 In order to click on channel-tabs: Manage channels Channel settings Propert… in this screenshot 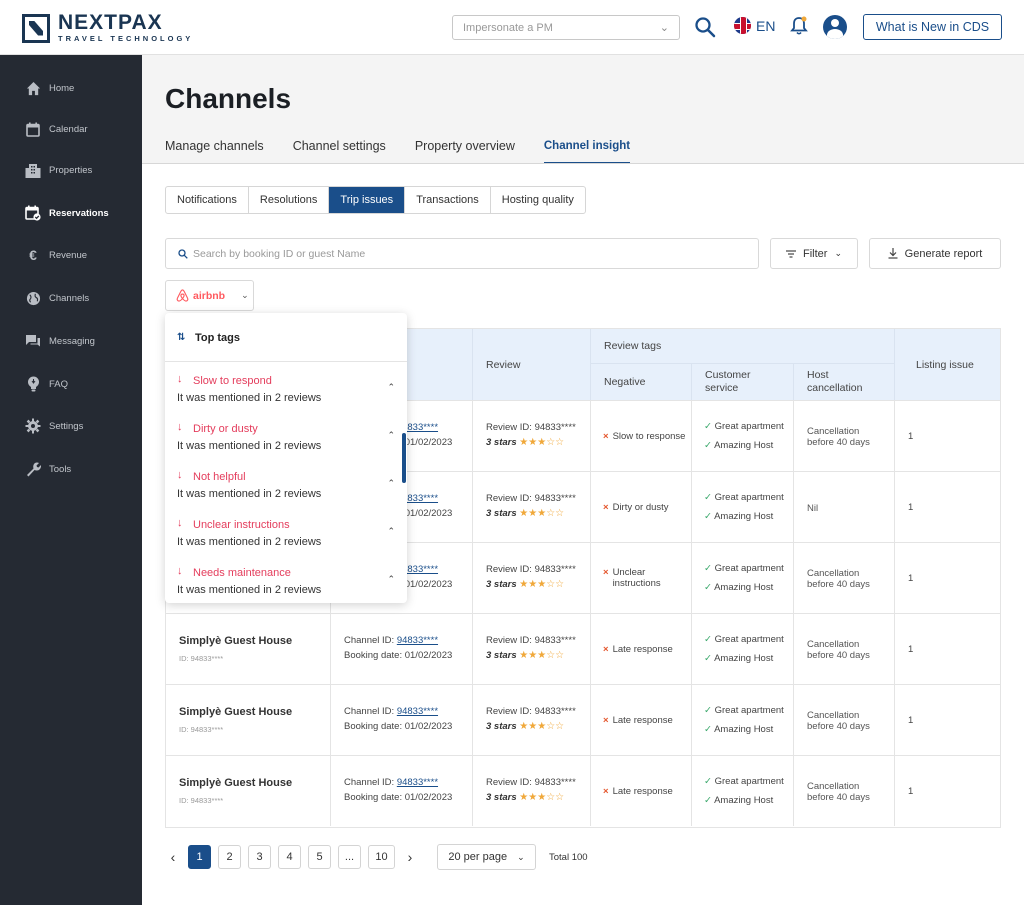, I will do `click(412, 151)`.